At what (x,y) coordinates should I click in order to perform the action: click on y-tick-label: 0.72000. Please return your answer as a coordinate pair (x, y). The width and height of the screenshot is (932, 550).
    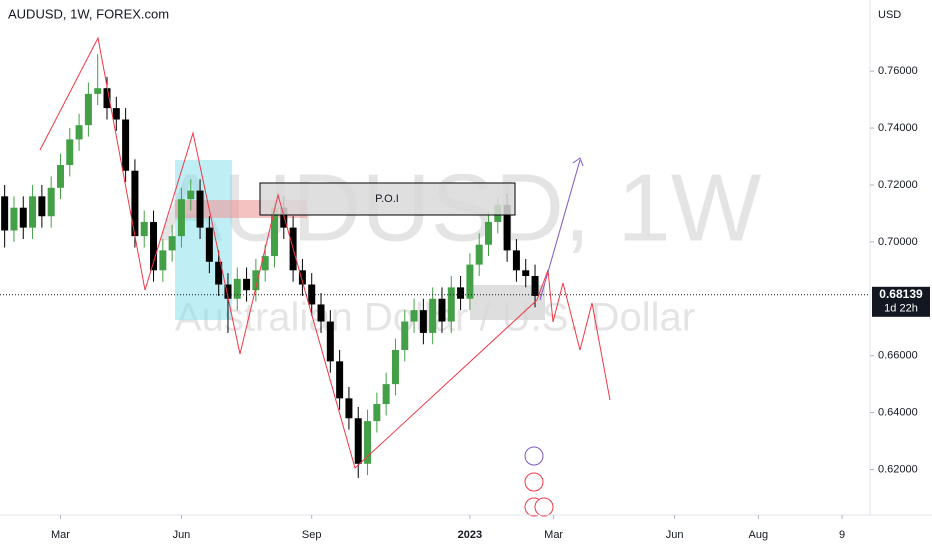
    Looking at the image, I should click on (898, 185).